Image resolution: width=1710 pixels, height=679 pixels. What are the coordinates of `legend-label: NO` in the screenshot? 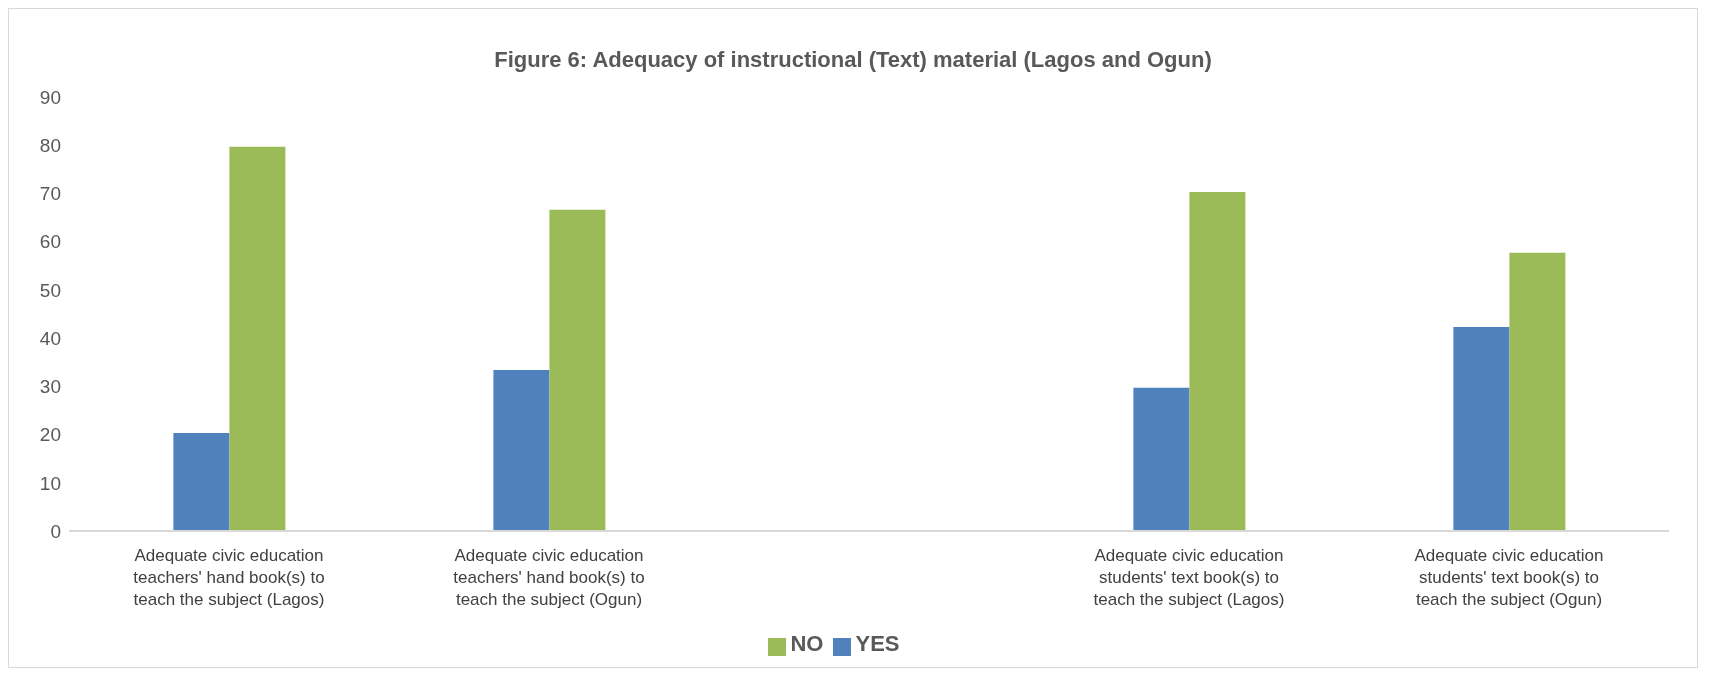 It's located at (807, 643).